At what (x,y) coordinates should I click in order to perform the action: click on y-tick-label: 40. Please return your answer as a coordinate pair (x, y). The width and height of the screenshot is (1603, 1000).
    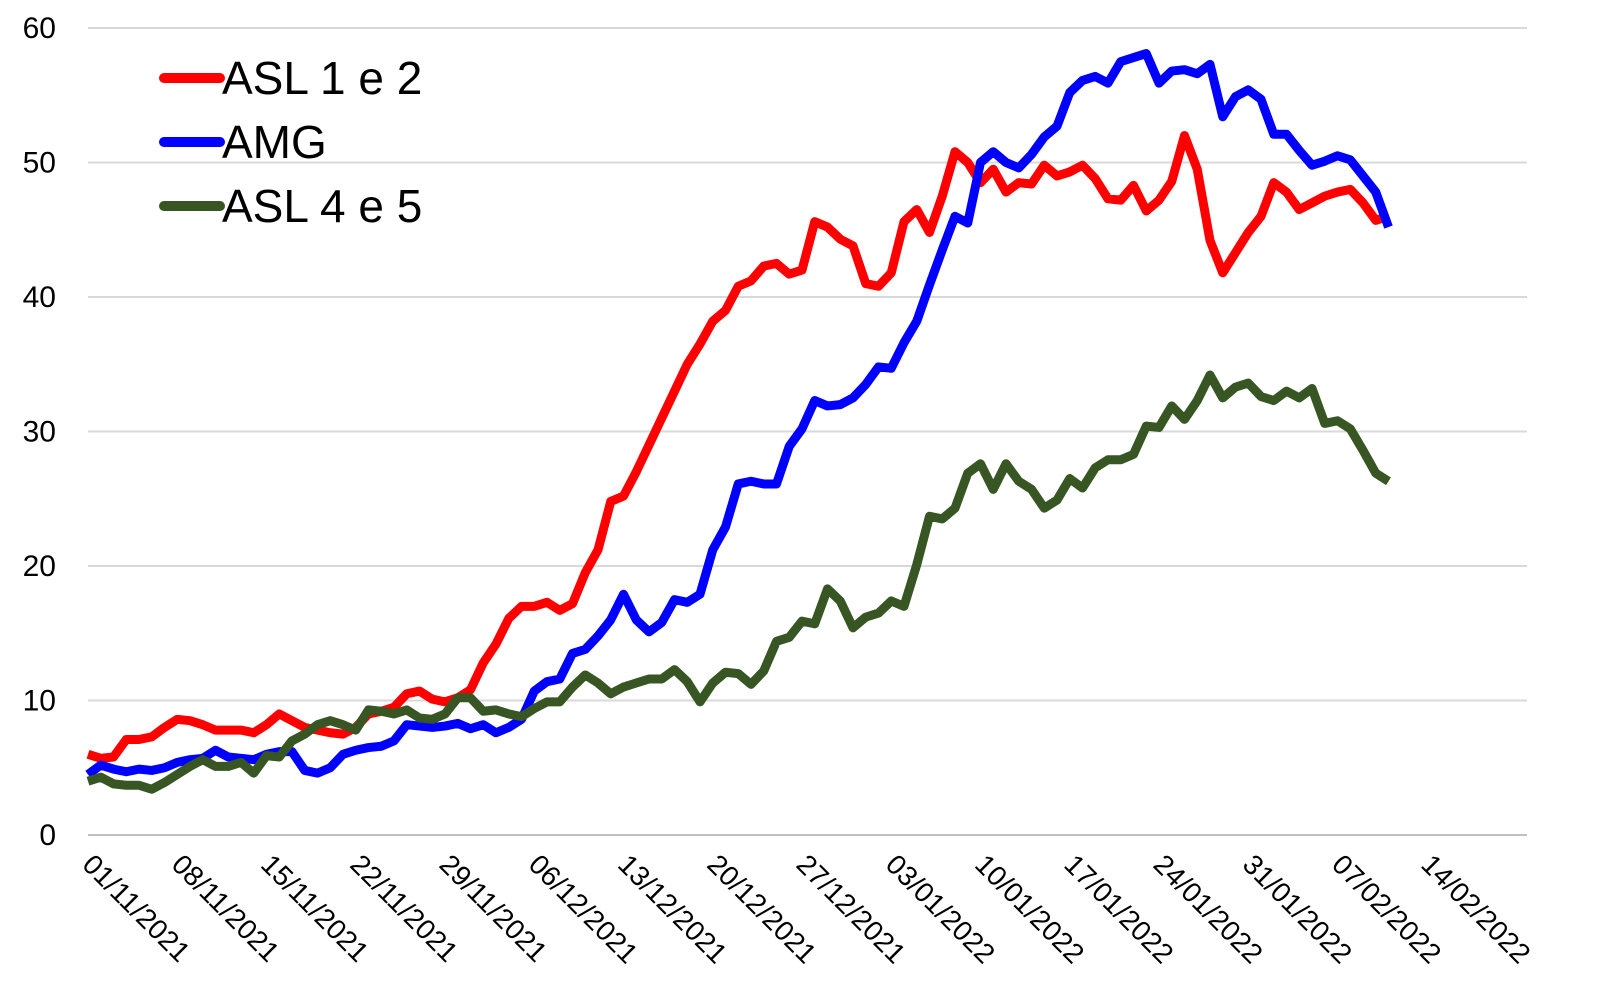
    Looking at the image, I should click on (39, 297).